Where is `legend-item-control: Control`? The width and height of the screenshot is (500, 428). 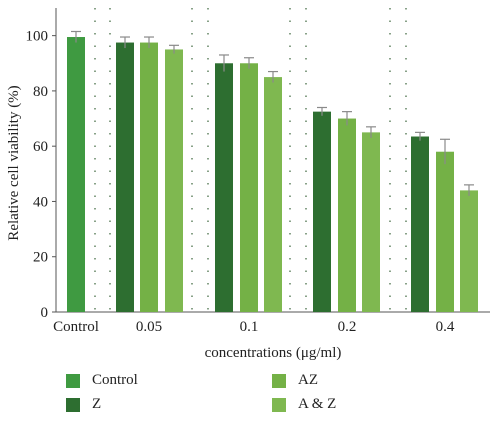 legend-item-control: Control is located at coordinates (102, 380).